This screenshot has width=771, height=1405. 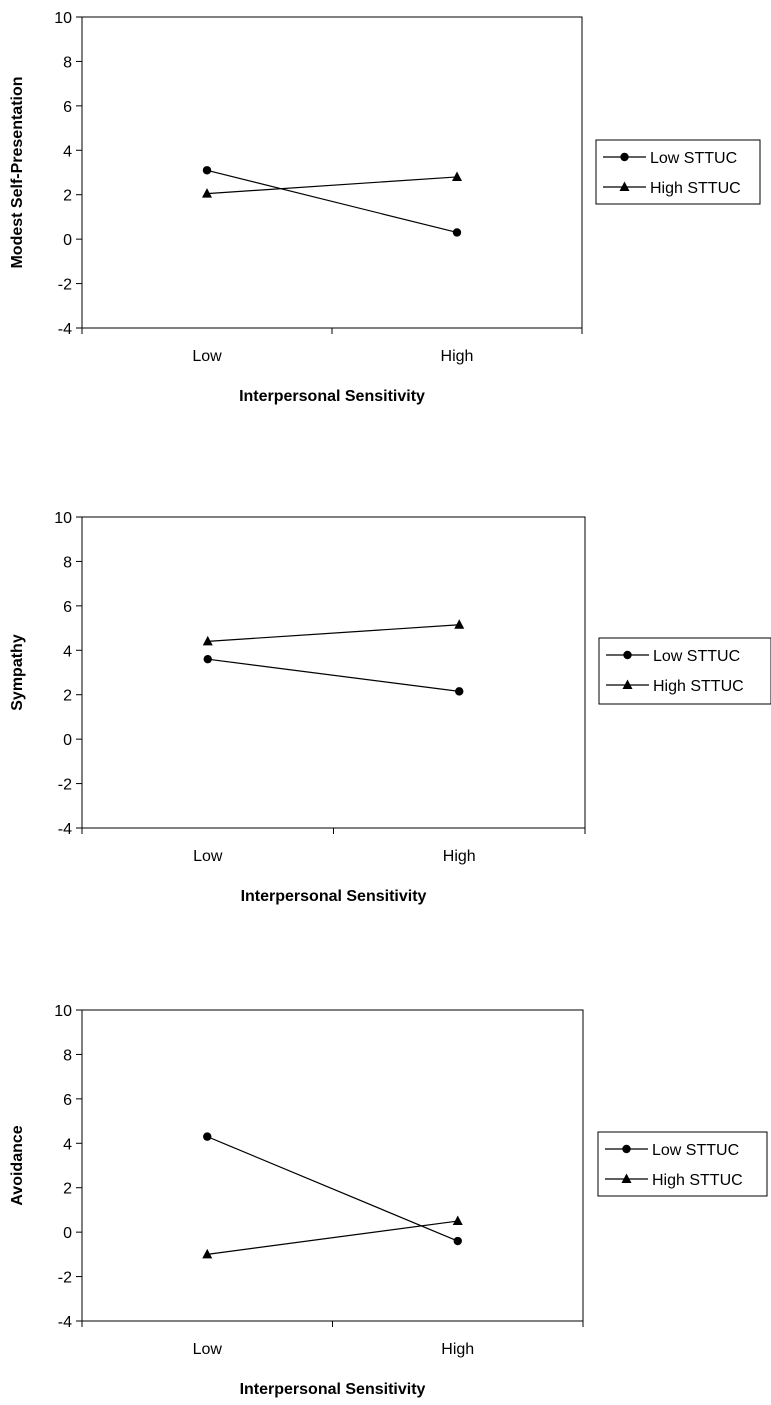 I want to click on y-axis-title: Modest Self-Presentation, so click(x=17, y=172).